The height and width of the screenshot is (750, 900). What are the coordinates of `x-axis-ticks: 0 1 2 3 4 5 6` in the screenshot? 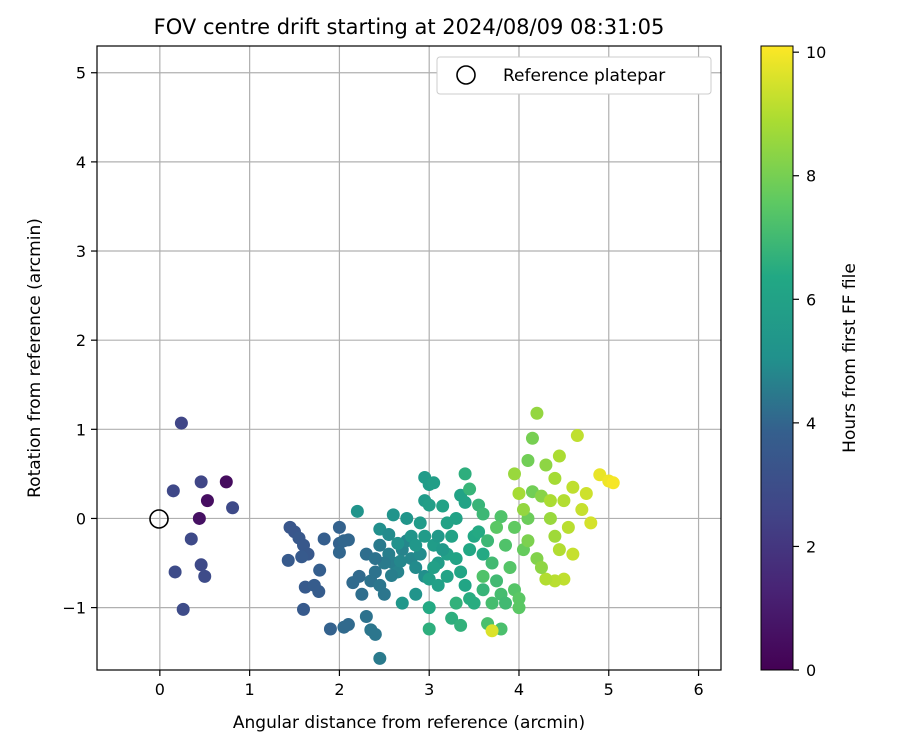 It's located at (429, 684).